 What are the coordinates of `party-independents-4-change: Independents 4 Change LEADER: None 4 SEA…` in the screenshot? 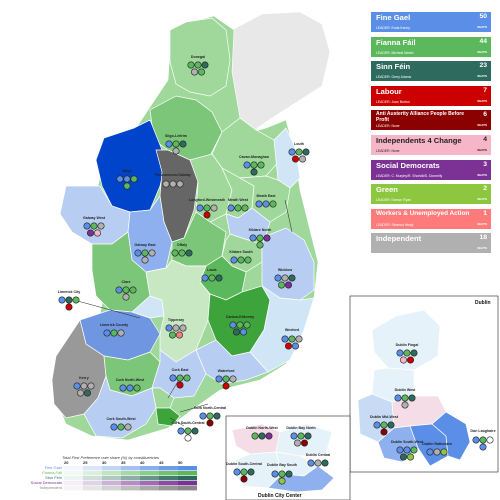 It's located at (431, 144).